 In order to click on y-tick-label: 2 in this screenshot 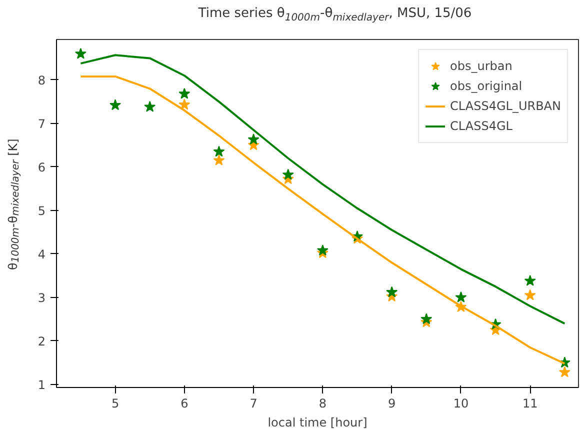, I will do `click(42, 341)`.